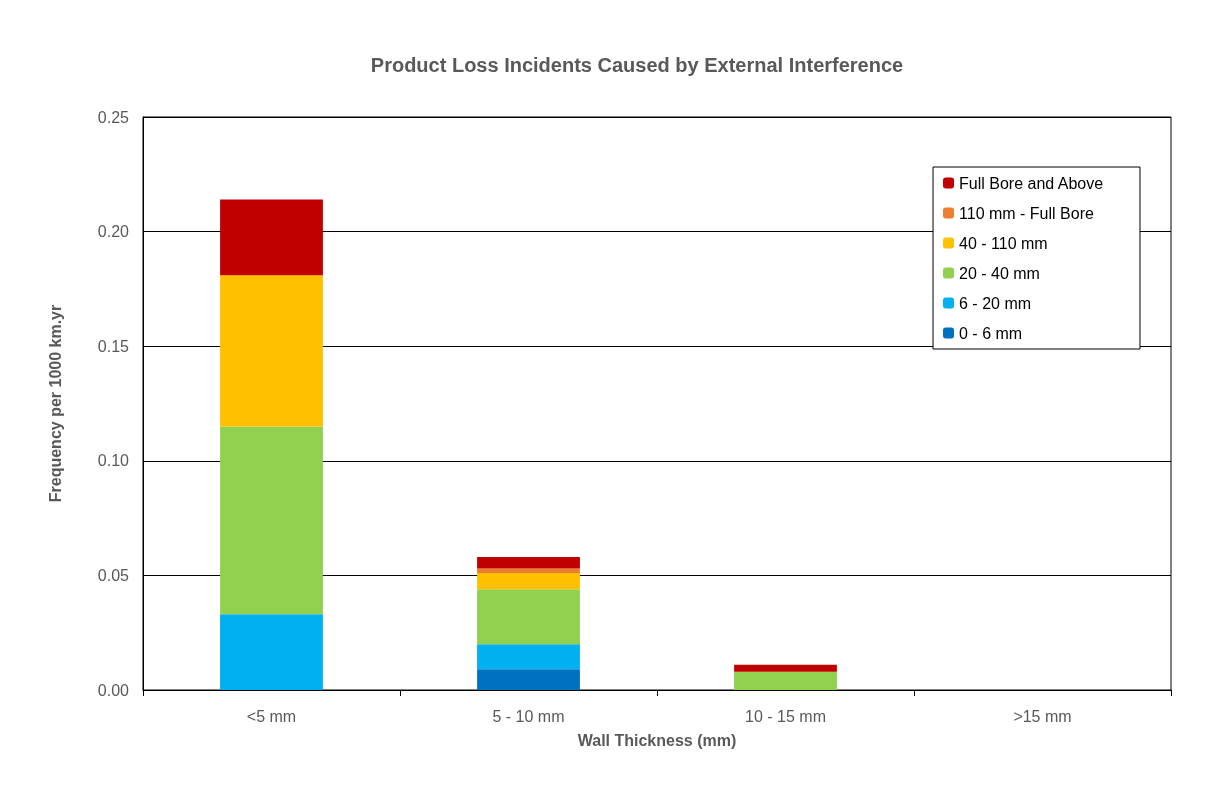 This screenshot has width=1222, height=801. Describe the element at coordinates (991, 333) in the screenshot. I see `legend-label: 0 - 6 mm` at that location.